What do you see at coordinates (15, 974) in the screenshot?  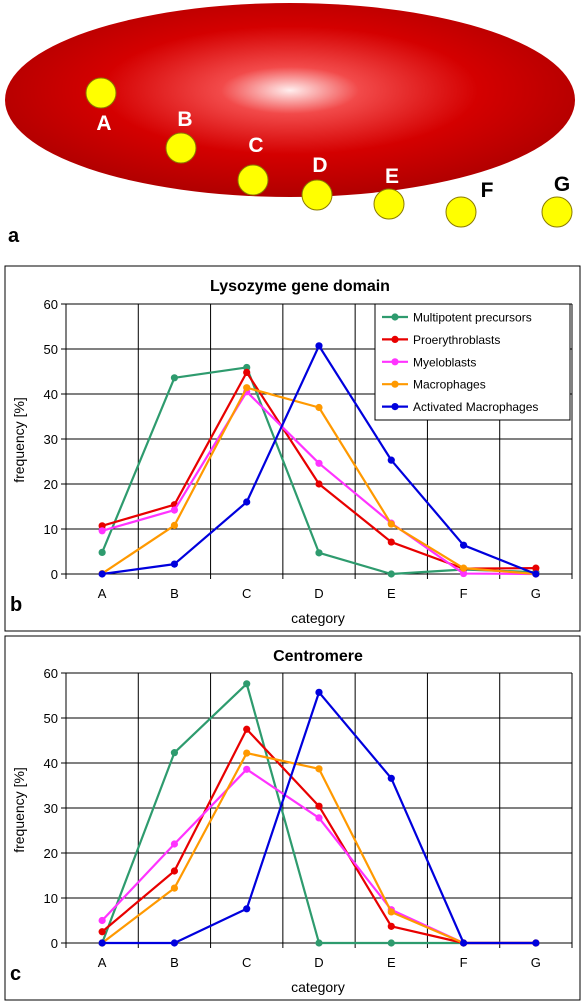 I see `panel-label-c: c` at bounding box center [15, 974].